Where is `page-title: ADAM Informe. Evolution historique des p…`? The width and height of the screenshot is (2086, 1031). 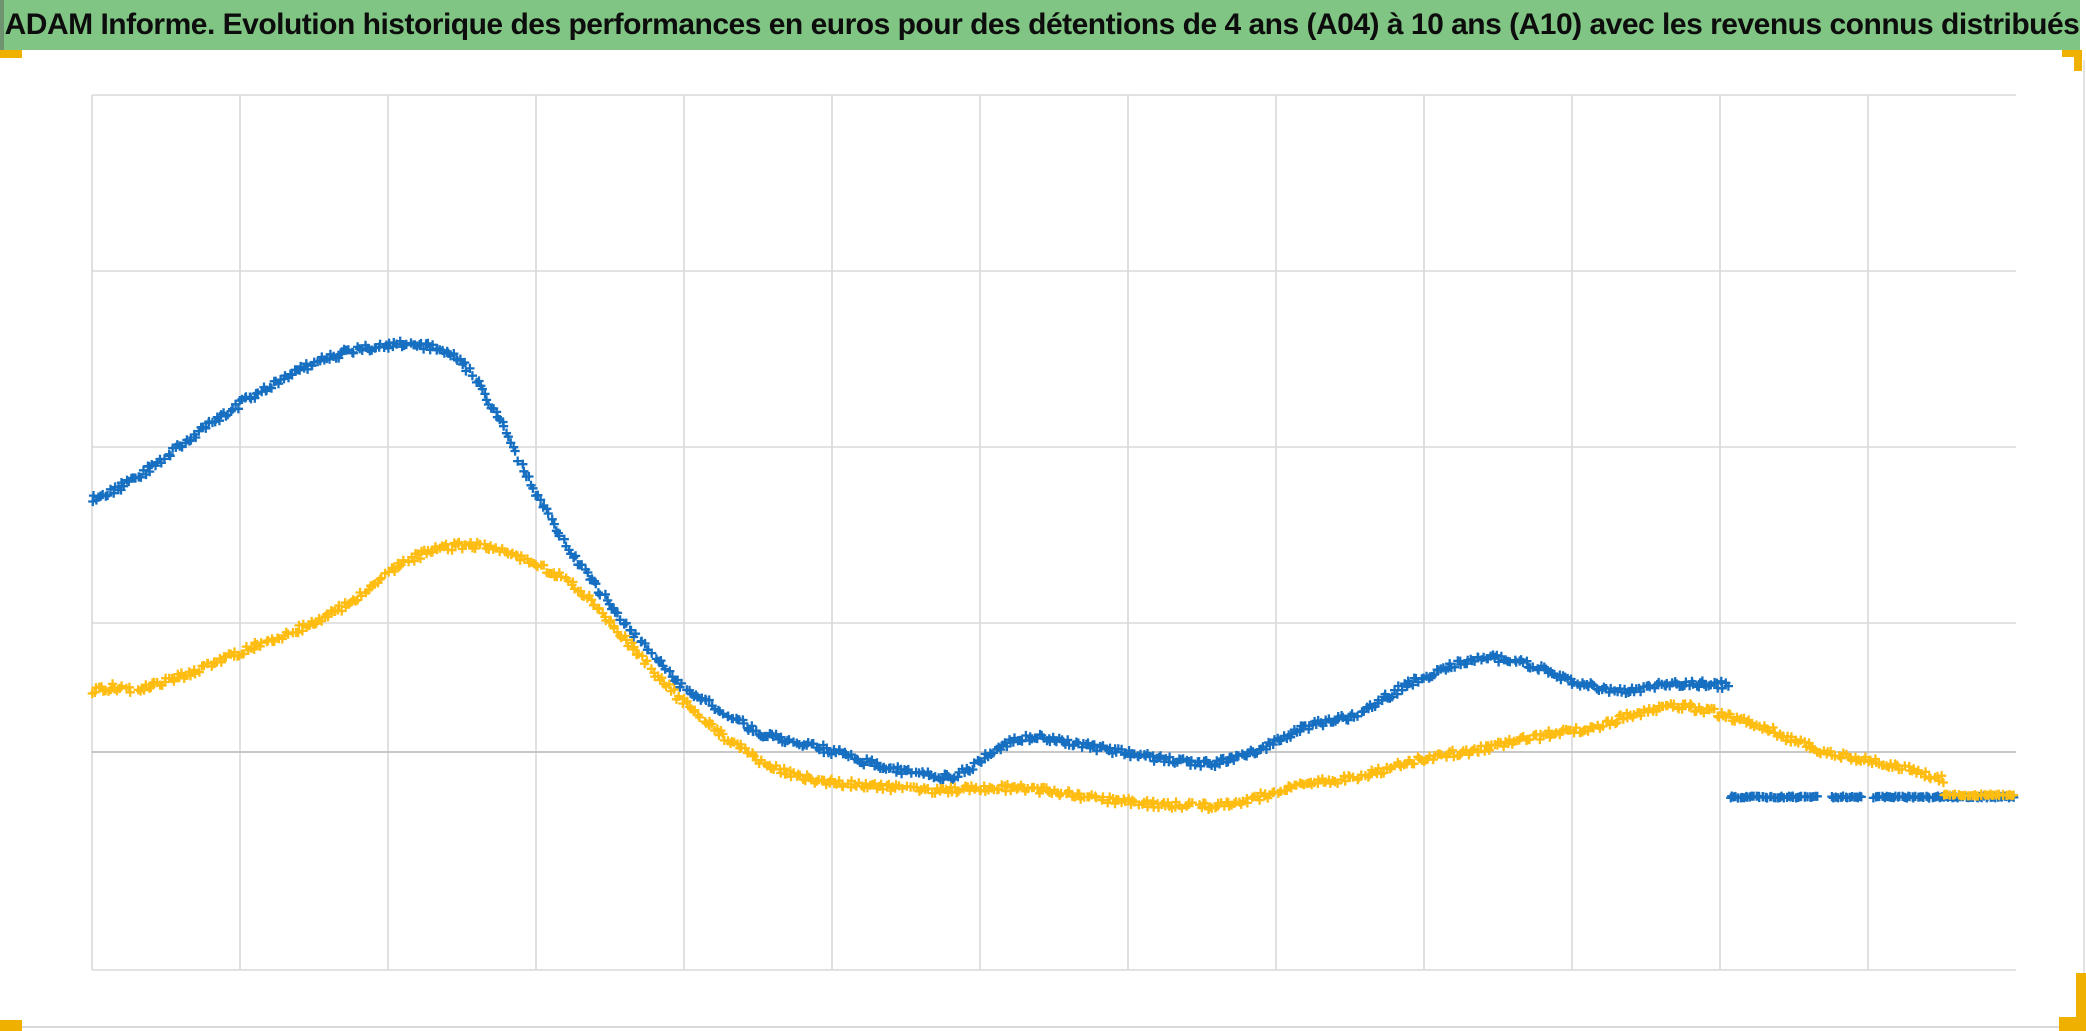
page-title: ADAM Informe. Evolution historique des p… is located at coordinates (1042, 24).